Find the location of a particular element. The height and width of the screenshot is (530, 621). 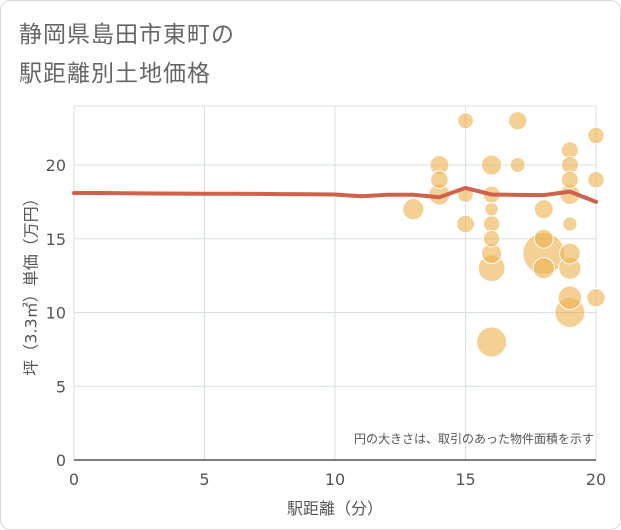

average-line-layer is located at coordinates (335, 194).